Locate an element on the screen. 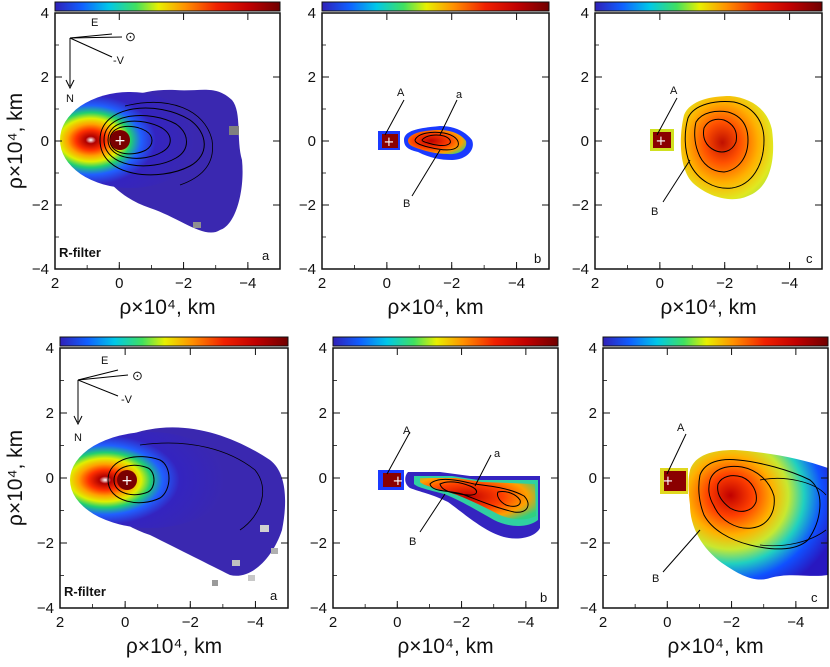 The width and height of the screenshot is (830, 667). y-axis-label: ρ×10⁴, km is located at coordinates (15, 141).